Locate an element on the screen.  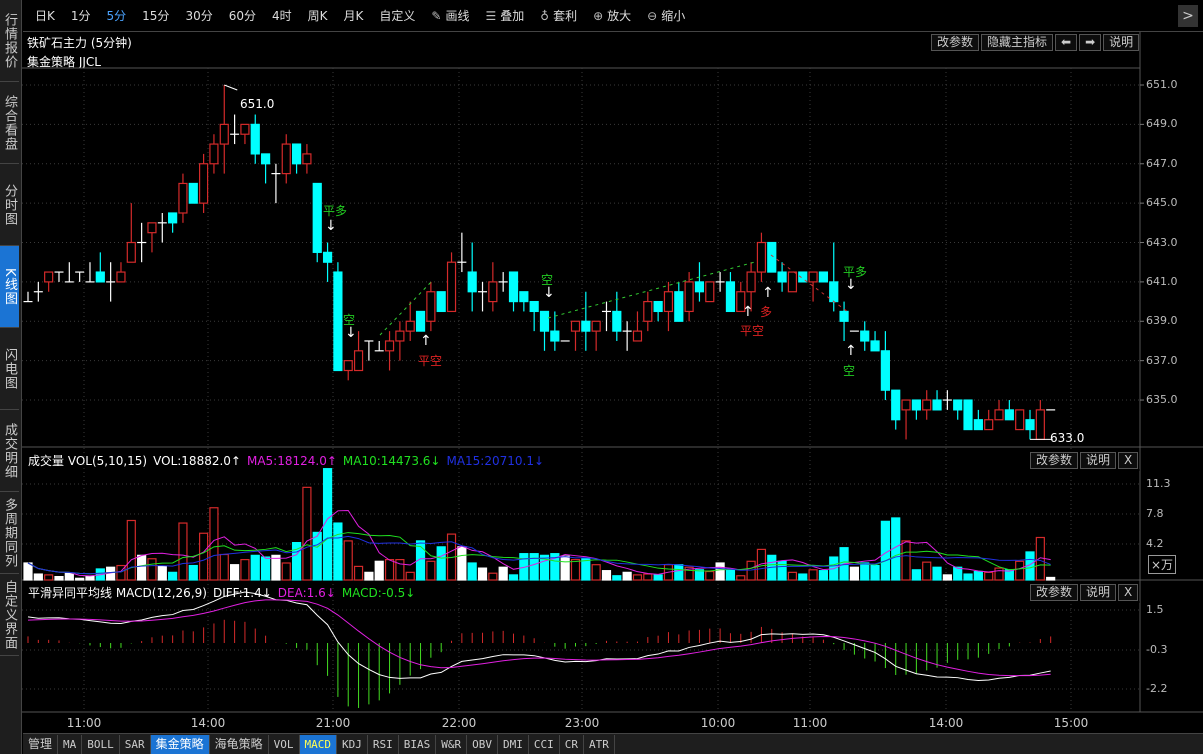
indicator-tab-3: SAR is located at coordinates (135, 744).